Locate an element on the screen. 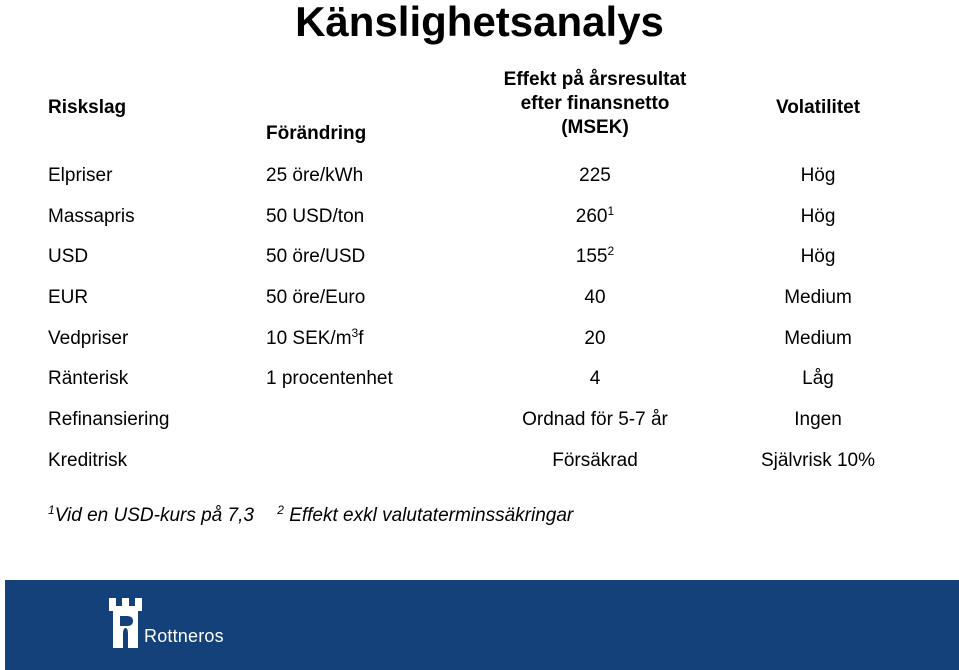 This screenshot has width=959, height=670. cell-forandring: 50 USD/ton is located at coordinates (315, 216).